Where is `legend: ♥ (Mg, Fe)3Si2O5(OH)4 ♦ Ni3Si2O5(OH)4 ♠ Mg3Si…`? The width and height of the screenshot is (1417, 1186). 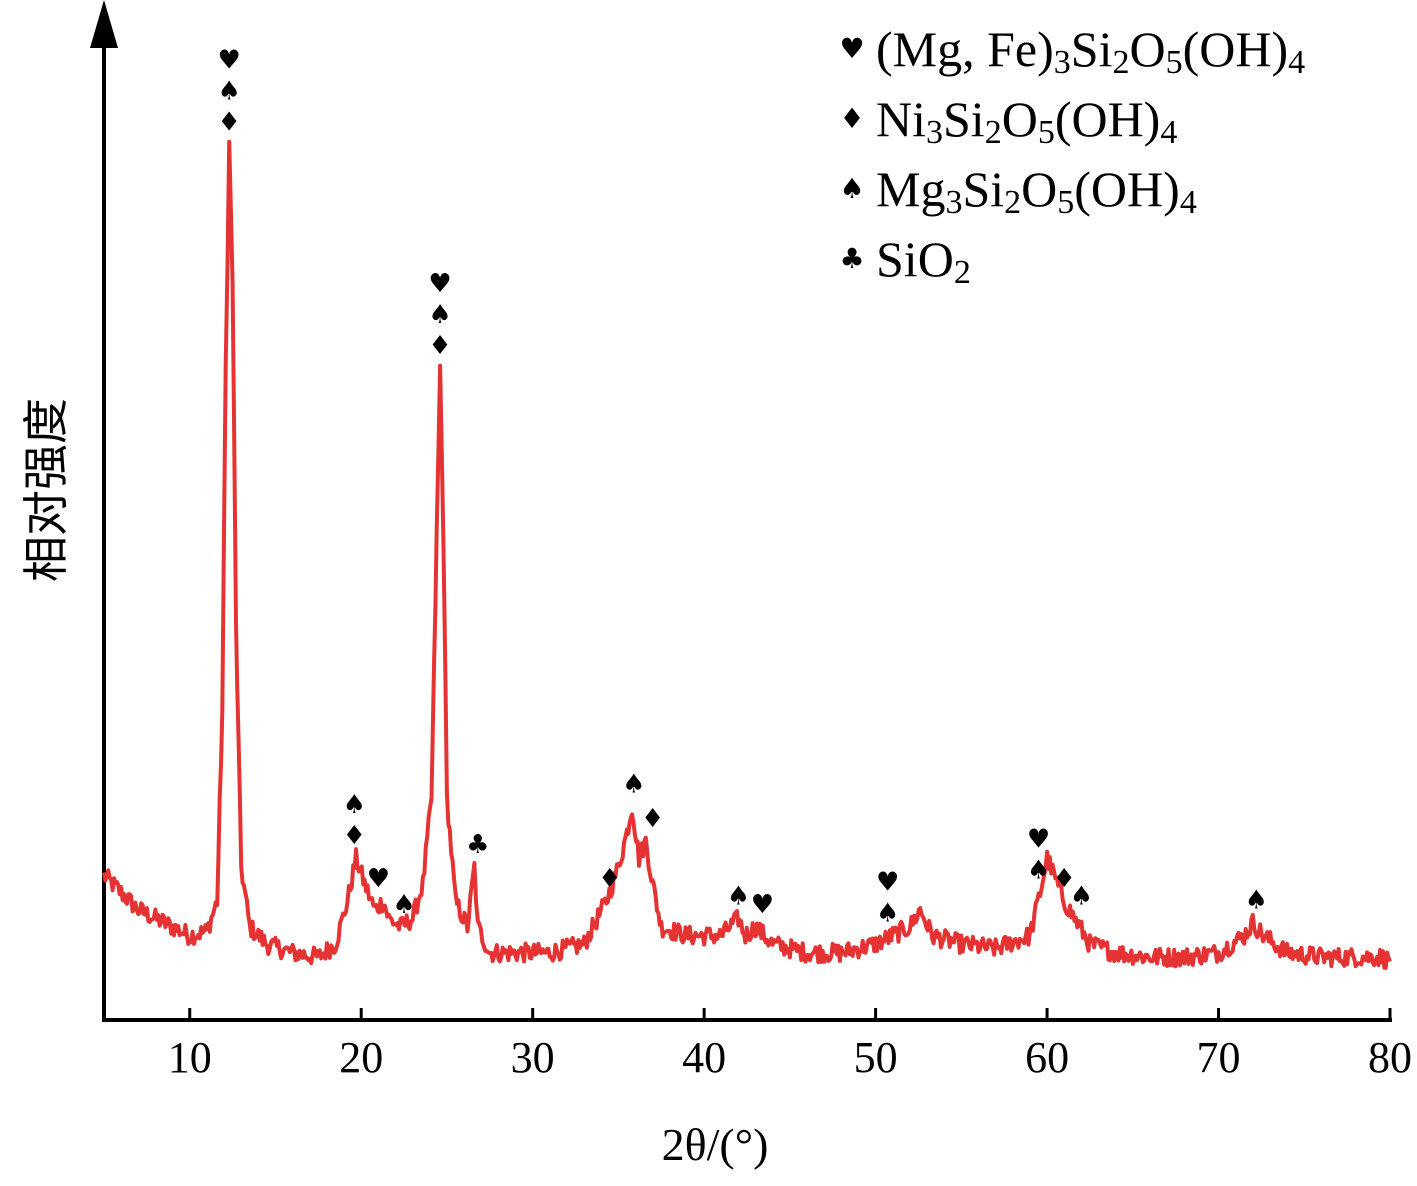
legend: ♥ (Mg, Fe)3Si2O5(OH)4 ♦ Ni3Si2O5(OH)4 ♠ Mg3Si… is located at coordinates (1072, 156).